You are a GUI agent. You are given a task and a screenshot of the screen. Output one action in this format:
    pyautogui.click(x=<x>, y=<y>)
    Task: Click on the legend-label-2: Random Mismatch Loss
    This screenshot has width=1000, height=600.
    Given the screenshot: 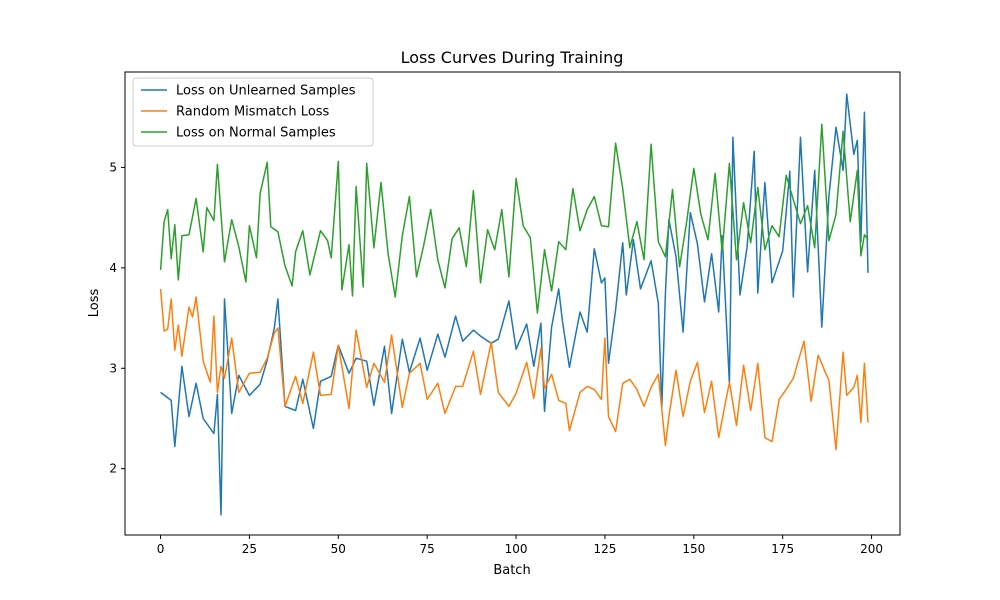 What is the action you would take?
    pyautogui.click(x=253, y=112)
    